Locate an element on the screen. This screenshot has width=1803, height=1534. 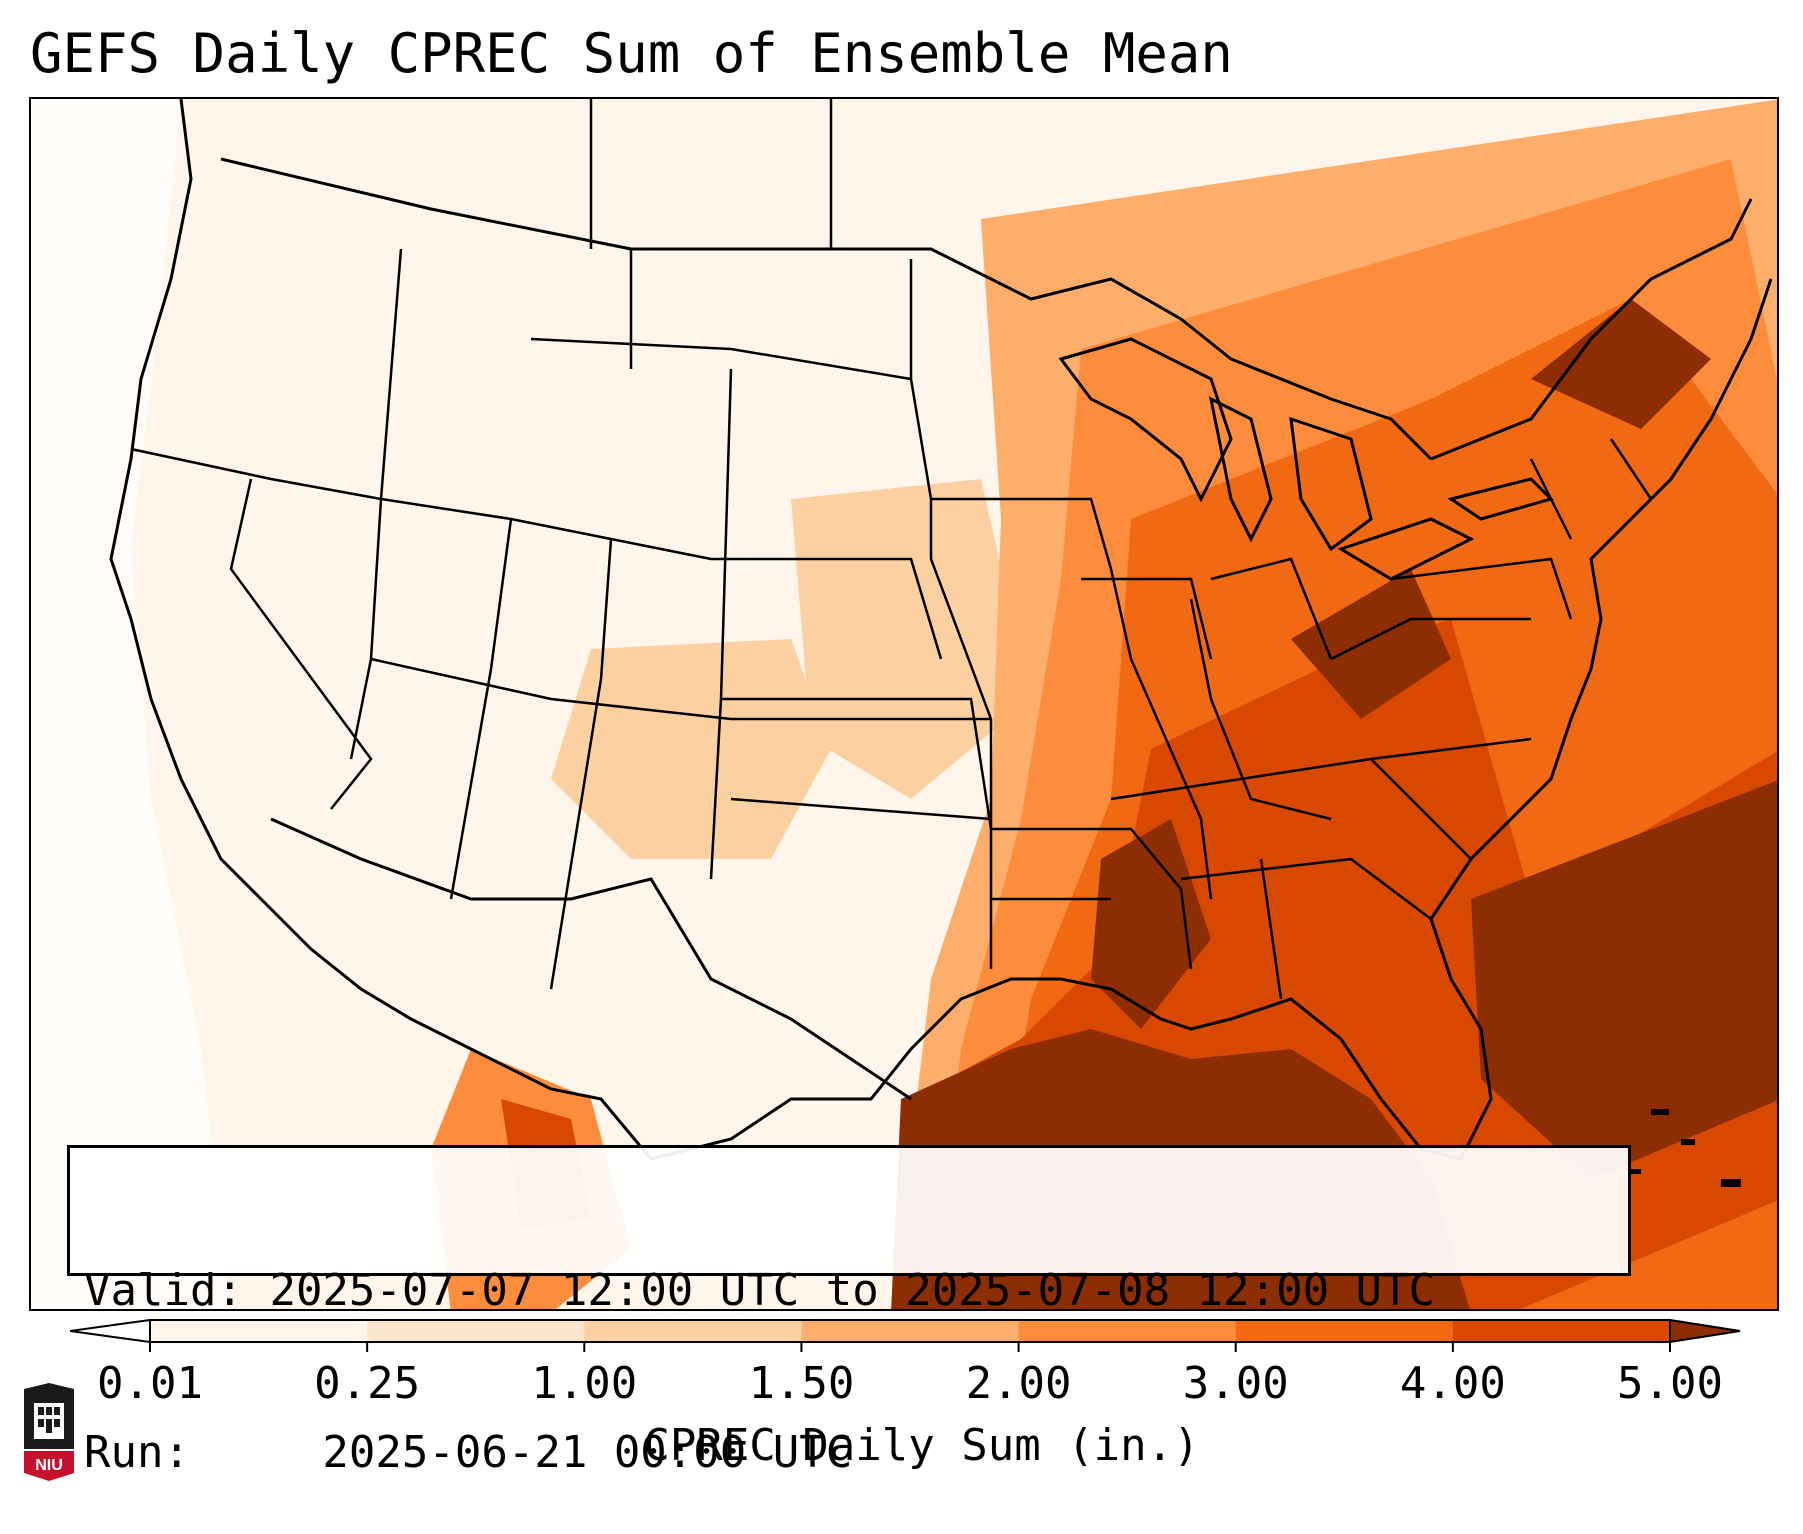
colorbar-under-triangle is located at coordinates (110, 1331).